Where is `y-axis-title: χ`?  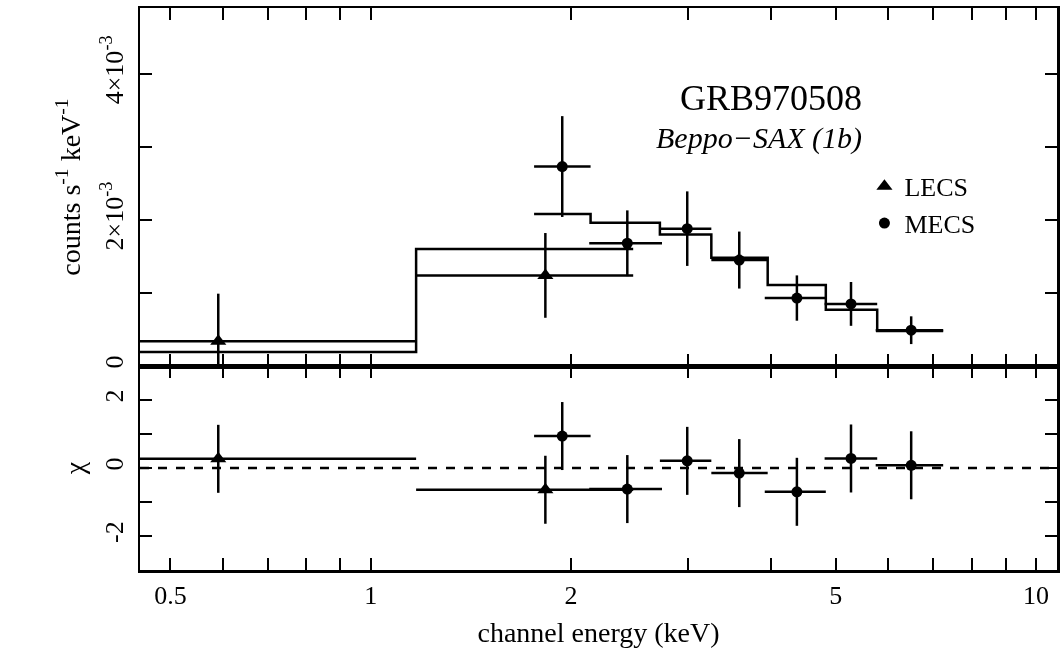
y-axis-title: χ is located at coordinates (74, 468).